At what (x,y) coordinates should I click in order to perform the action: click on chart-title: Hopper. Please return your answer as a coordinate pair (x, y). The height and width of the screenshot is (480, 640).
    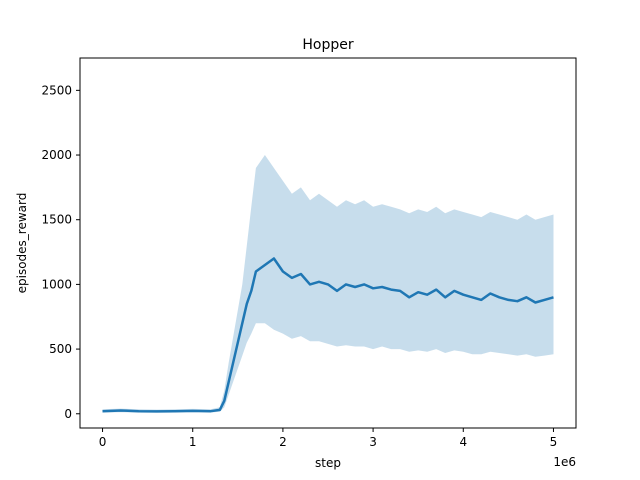
    Looking at the image, I should click on (327, 45).